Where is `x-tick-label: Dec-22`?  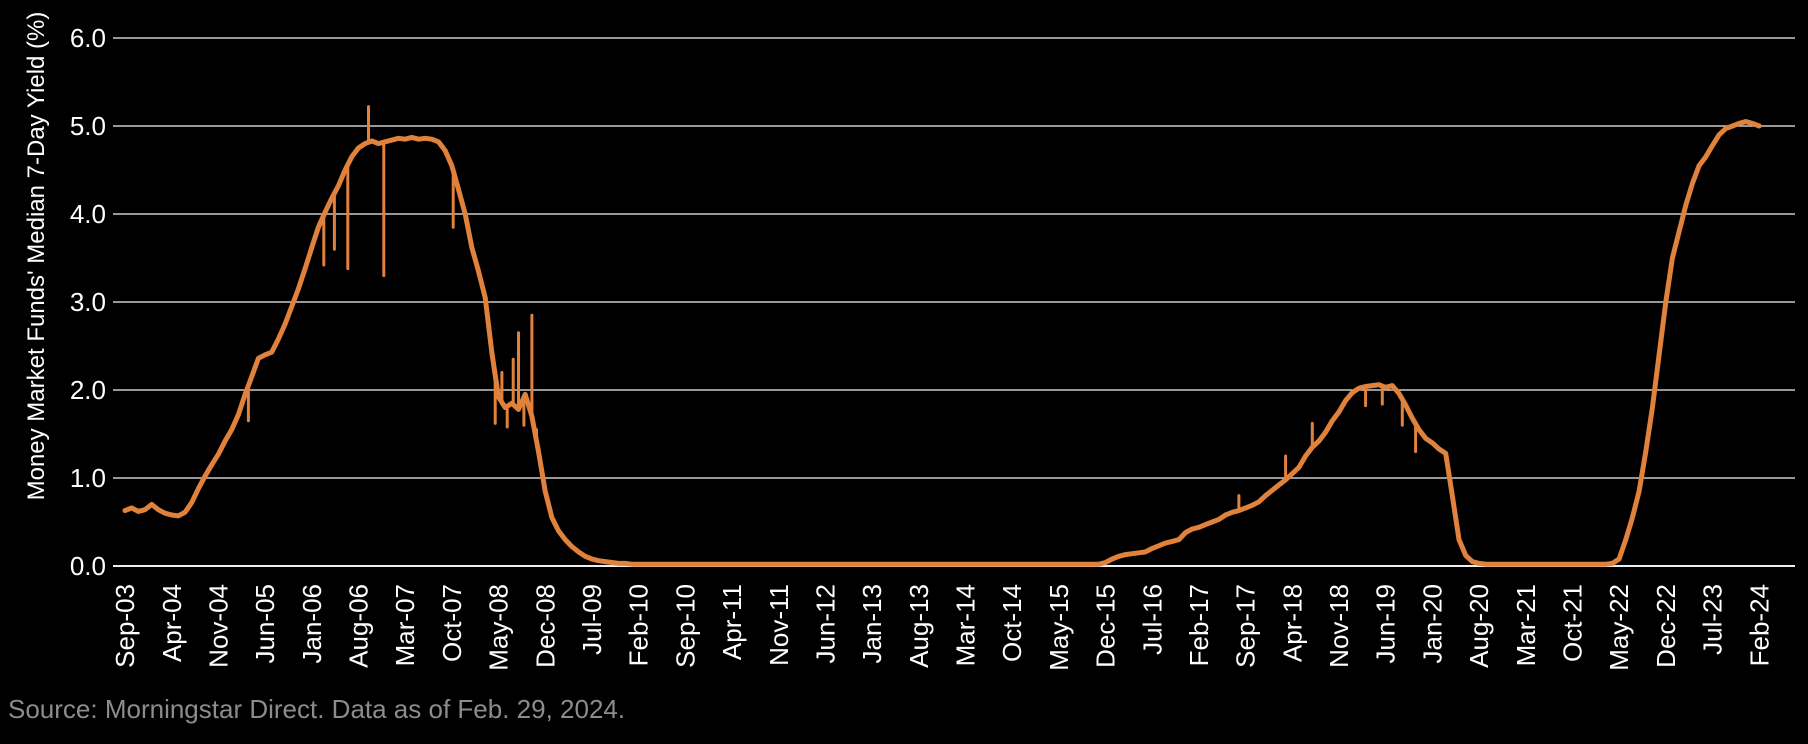
x-tick-label: Dec-22 is located at coordinates (1666, 626).